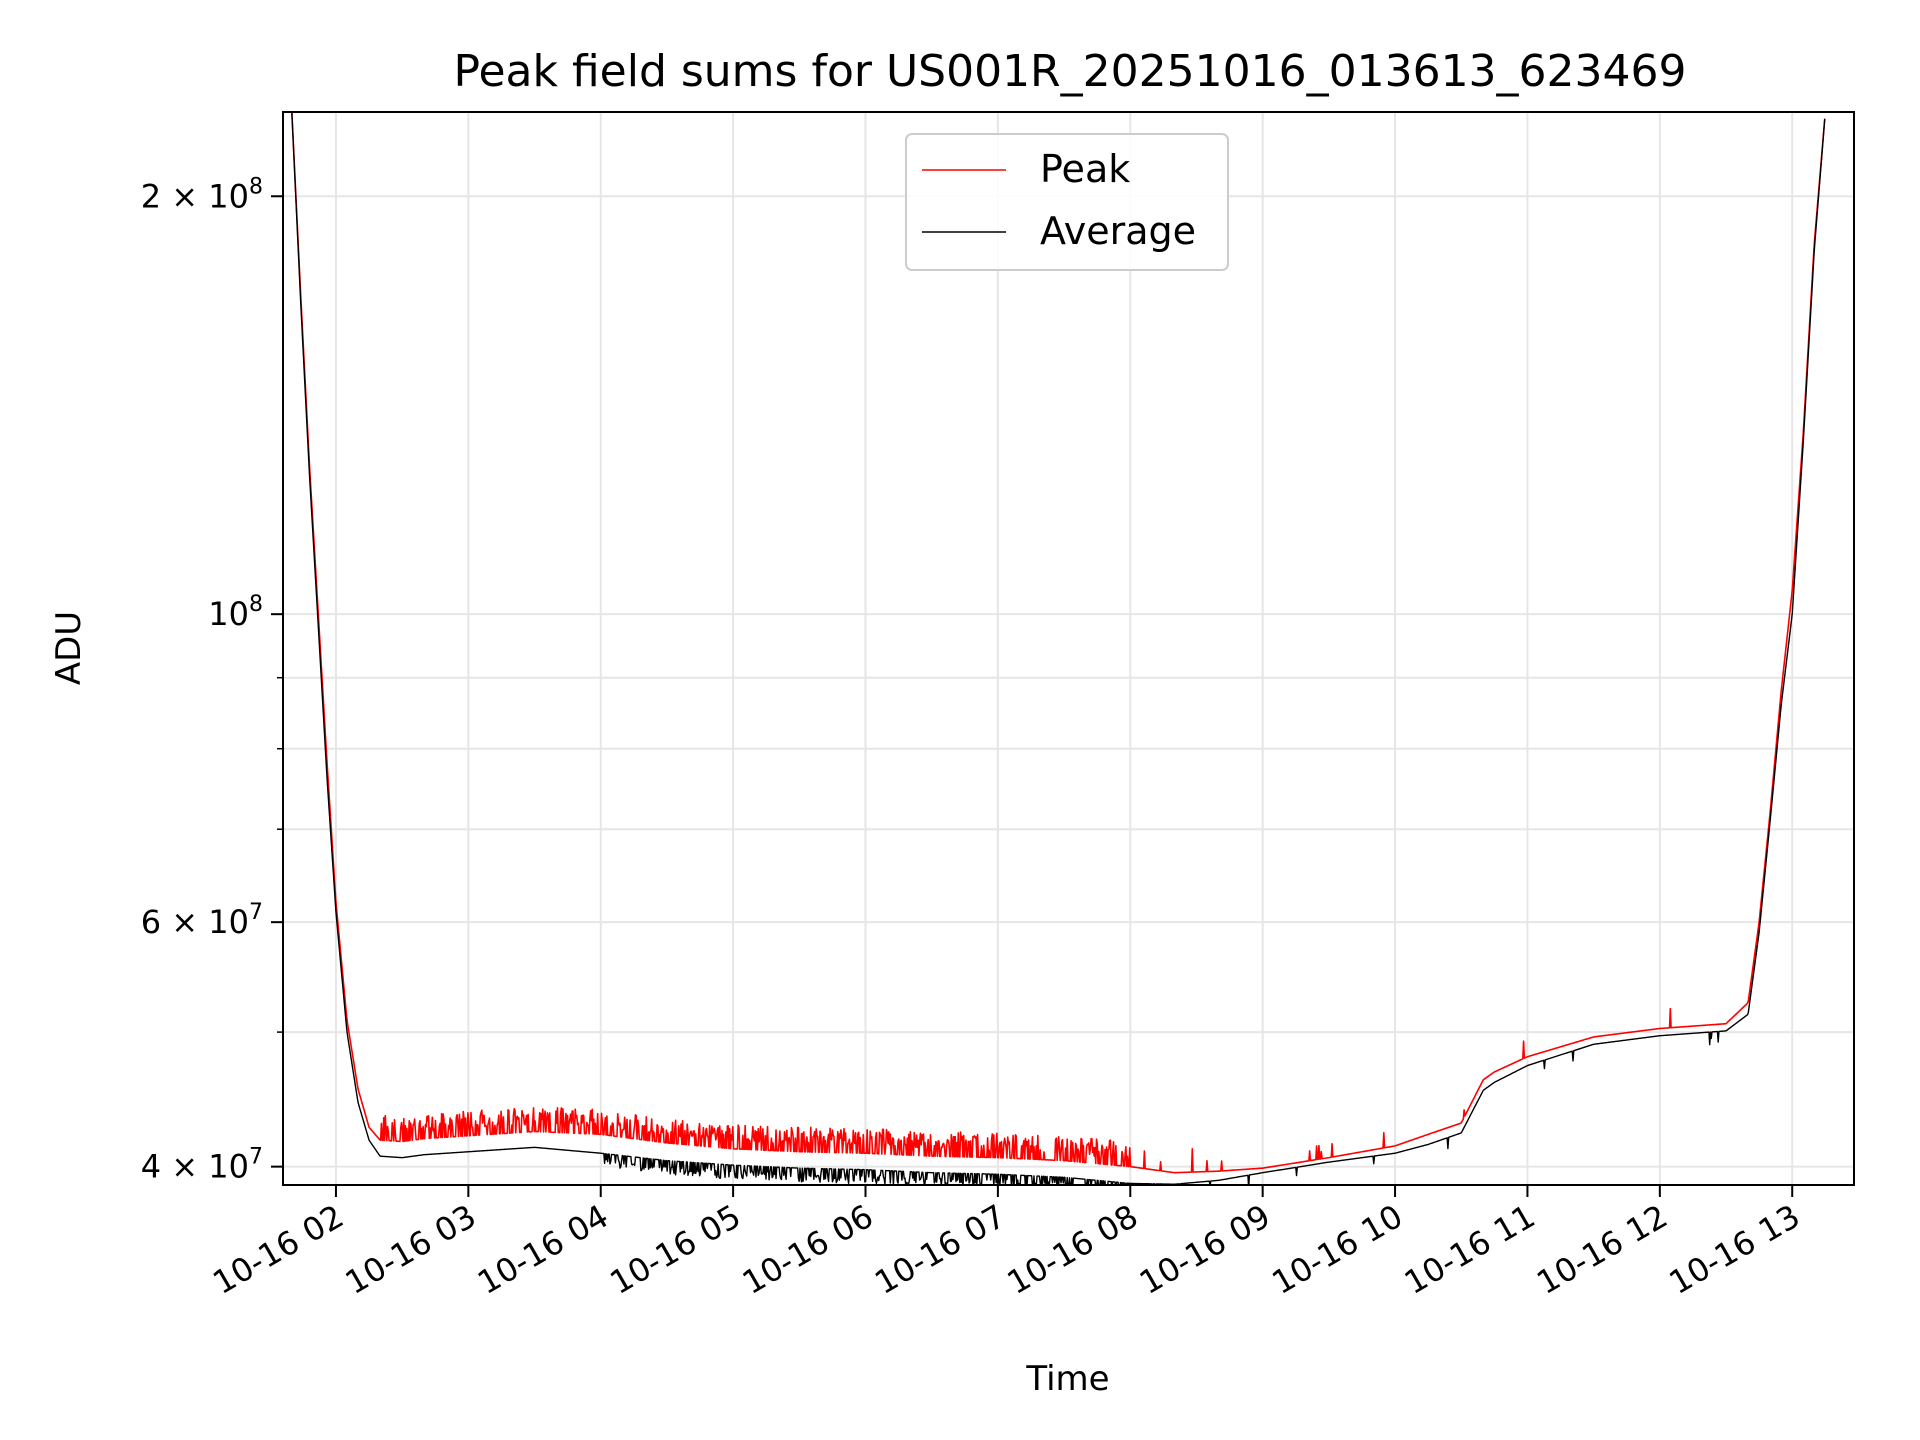 The width and height of the screenshot is (1920, 1440). Describe the element at coordinates (1067, 1379) in the screenshot. I see `x-axis-label: Time` at that location.